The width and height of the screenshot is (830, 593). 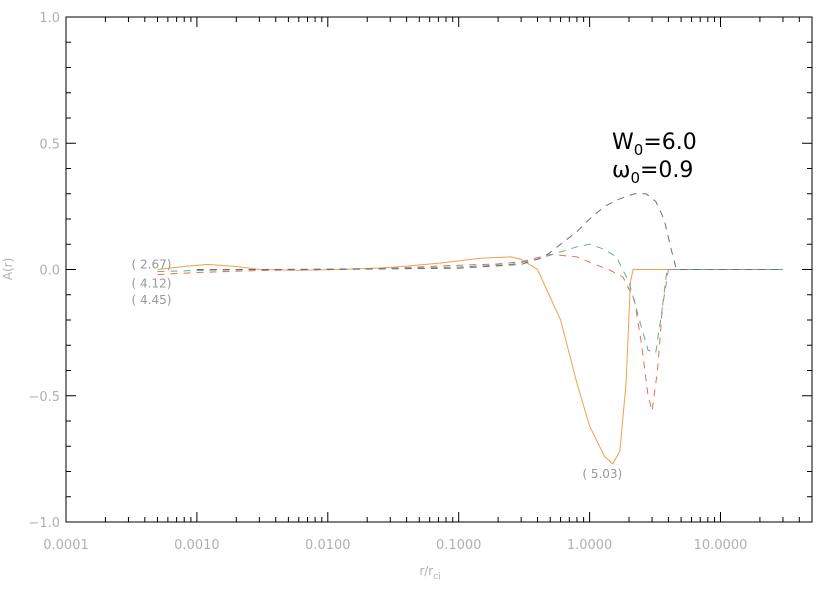 What do you see at coordinates (721, 545) in the screenshot?
I see `x-tick-label: 10.0000` at bounding box center [721, 545].